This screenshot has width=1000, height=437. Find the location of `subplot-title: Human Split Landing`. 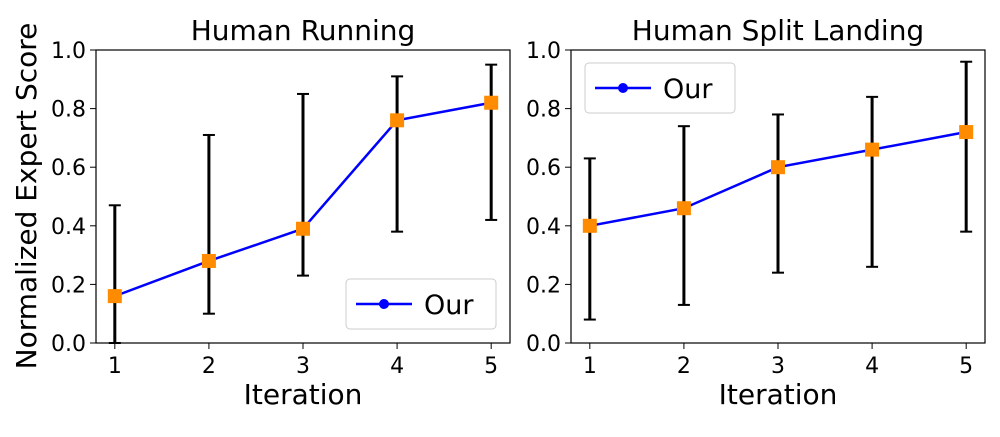

subplot-title: Human Split Landing is located at coordinates (778, 30).